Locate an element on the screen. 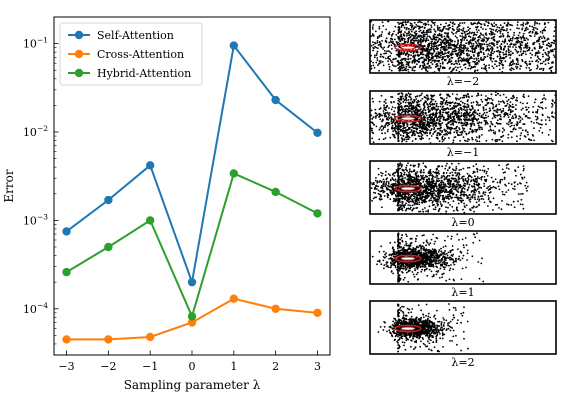 The height and width of the screenshot is (405, 565). panel-frame is located at coordinates (463, 46).